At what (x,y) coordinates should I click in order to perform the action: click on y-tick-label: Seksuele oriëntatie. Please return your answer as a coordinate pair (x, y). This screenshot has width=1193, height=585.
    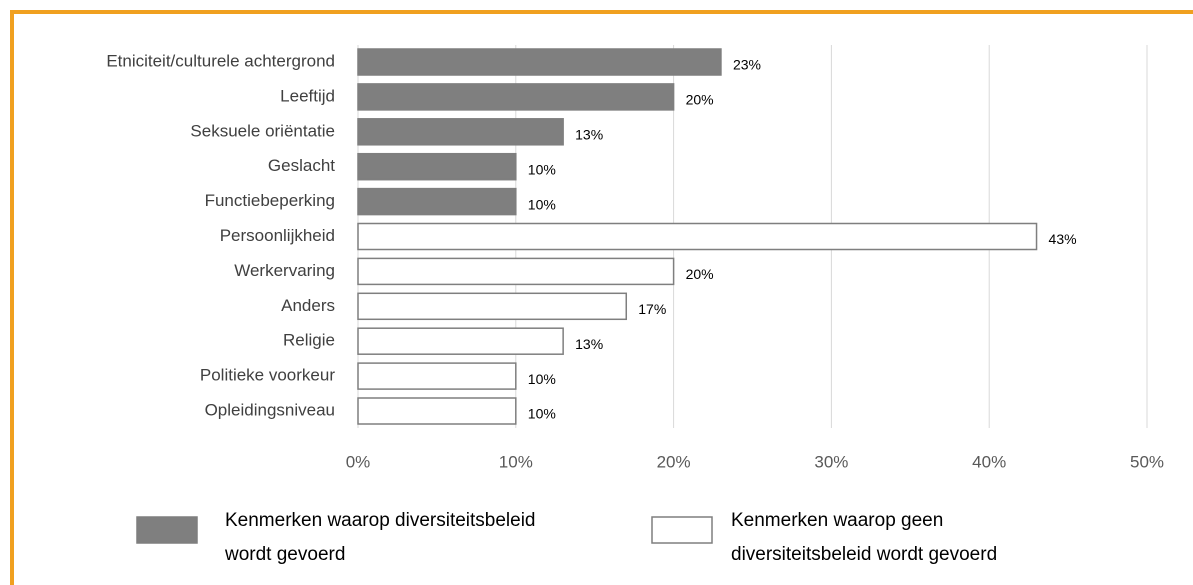
    Looking at the image, I should click on (262, 130).